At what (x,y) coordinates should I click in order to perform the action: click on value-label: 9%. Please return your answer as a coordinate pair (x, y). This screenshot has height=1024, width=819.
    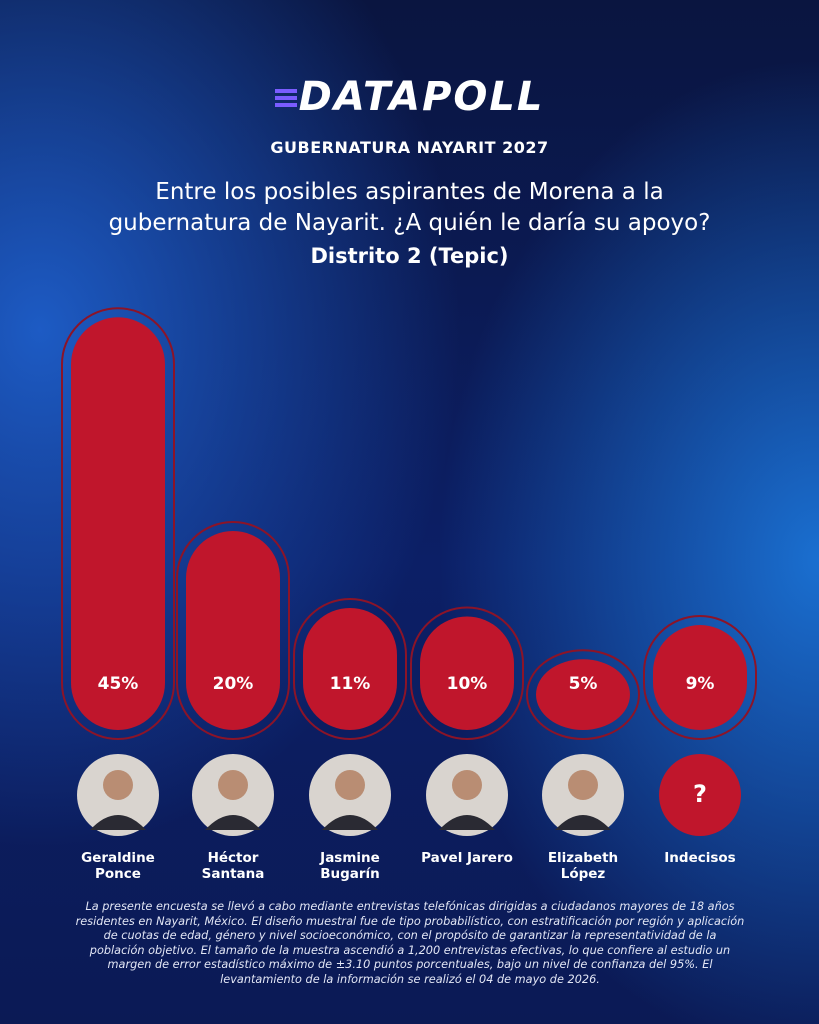
    Looking at the image, I should click on (700, 684).